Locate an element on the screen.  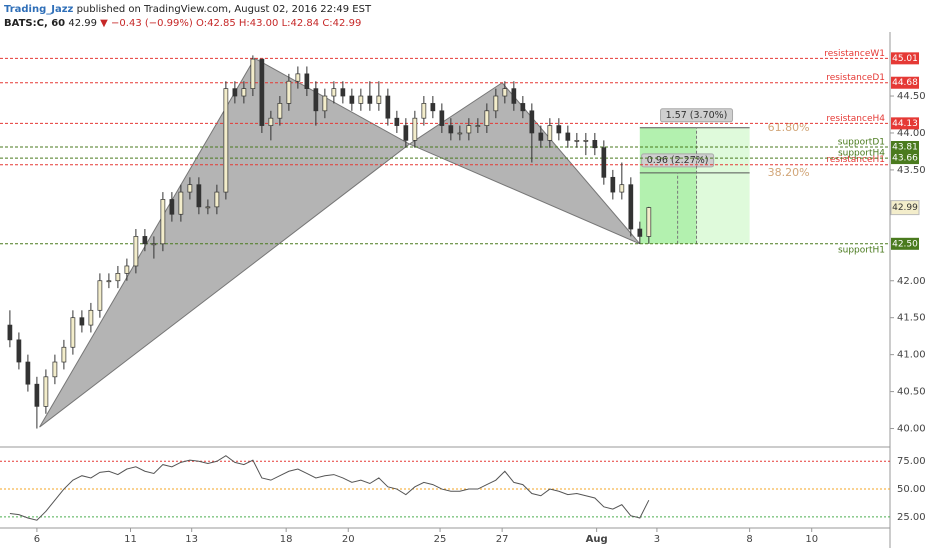
fib-level-label: 61.80% is located at coordinates (789, 127).